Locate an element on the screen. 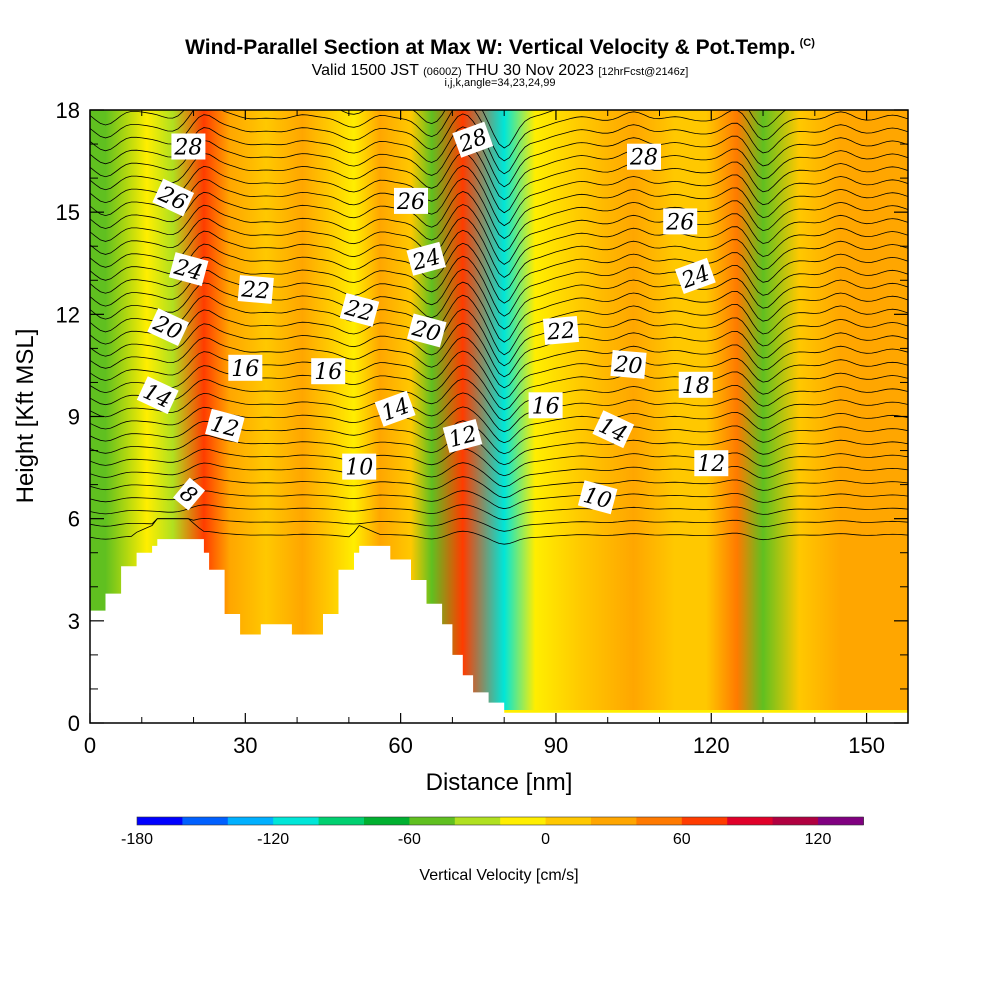 Image resolution: width=1000 pixels, height=1000 pixels. theta-label: 20 is located at coordinates (628, 364).